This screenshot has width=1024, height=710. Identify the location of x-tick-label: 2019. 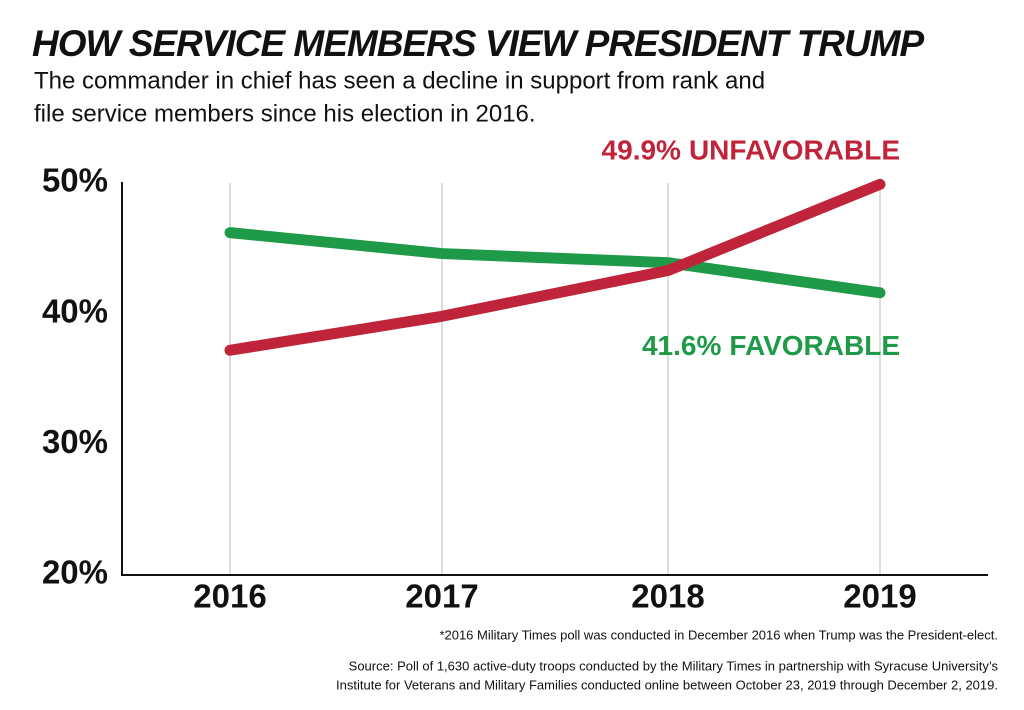
(879, 596).